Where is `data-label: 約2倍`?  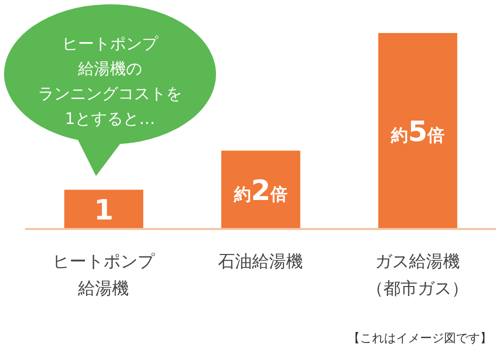 data-label: 約2倍 is located at coordinates (260, 190).